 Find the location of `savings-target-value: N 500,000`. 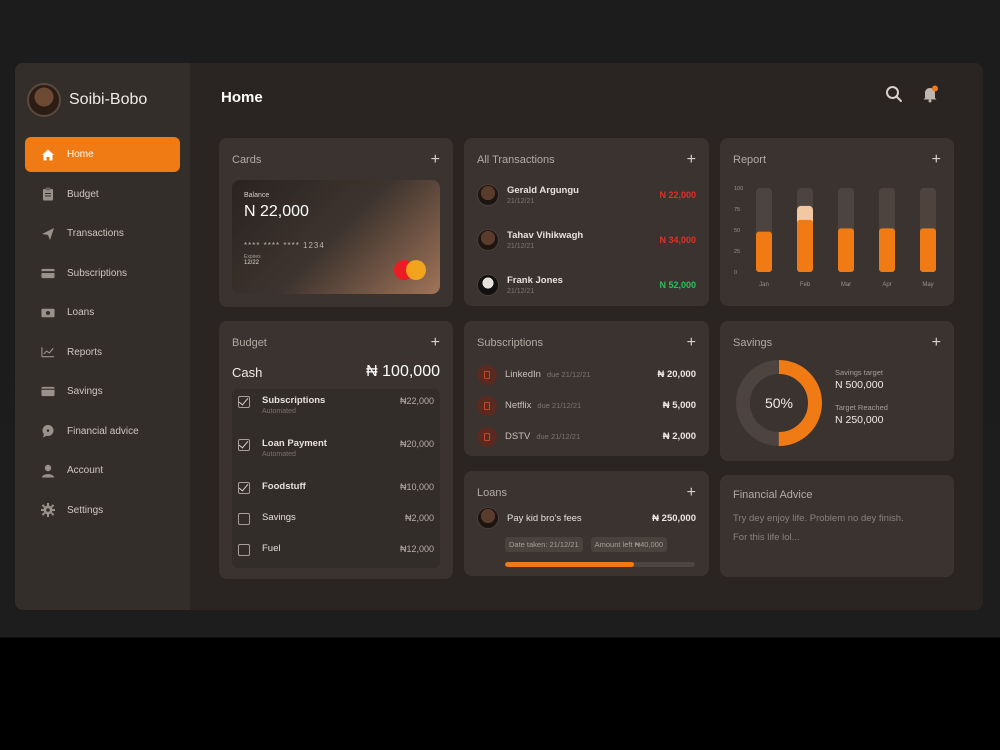

savings-target-value: N 500,000 is located at coordinates (859, 385).